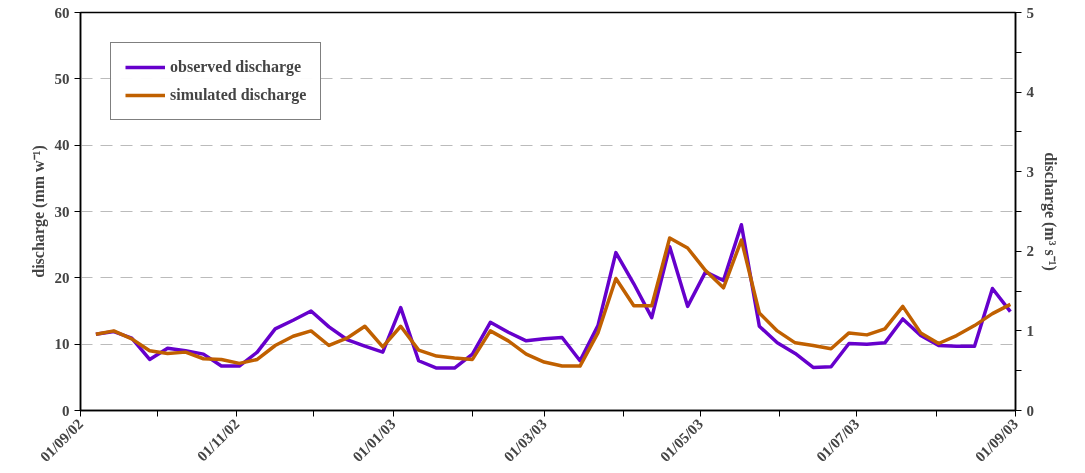  Describe the element at coordinates (1030, 410) in the screenshot. I see `y2-tick-label: 0` at that location.